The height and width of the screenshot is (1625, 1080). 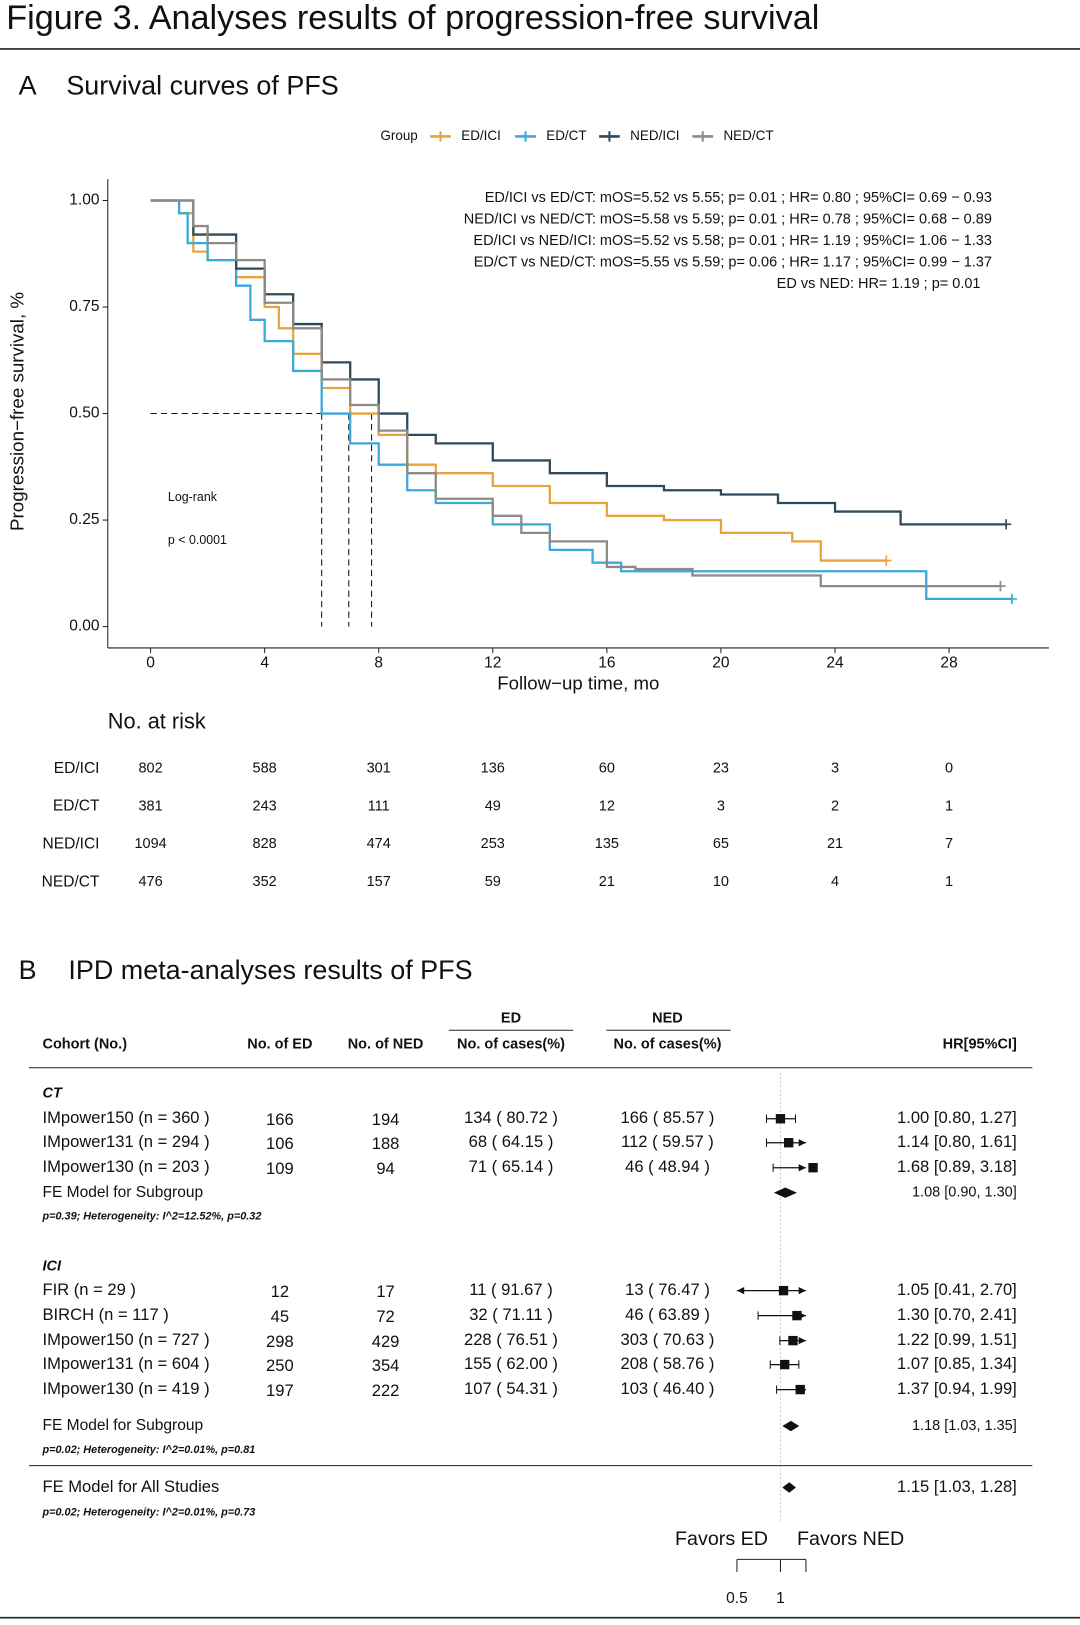 I want to click on cases-ed: 107 ( 54.31 ), so click(x=511, y=1388).